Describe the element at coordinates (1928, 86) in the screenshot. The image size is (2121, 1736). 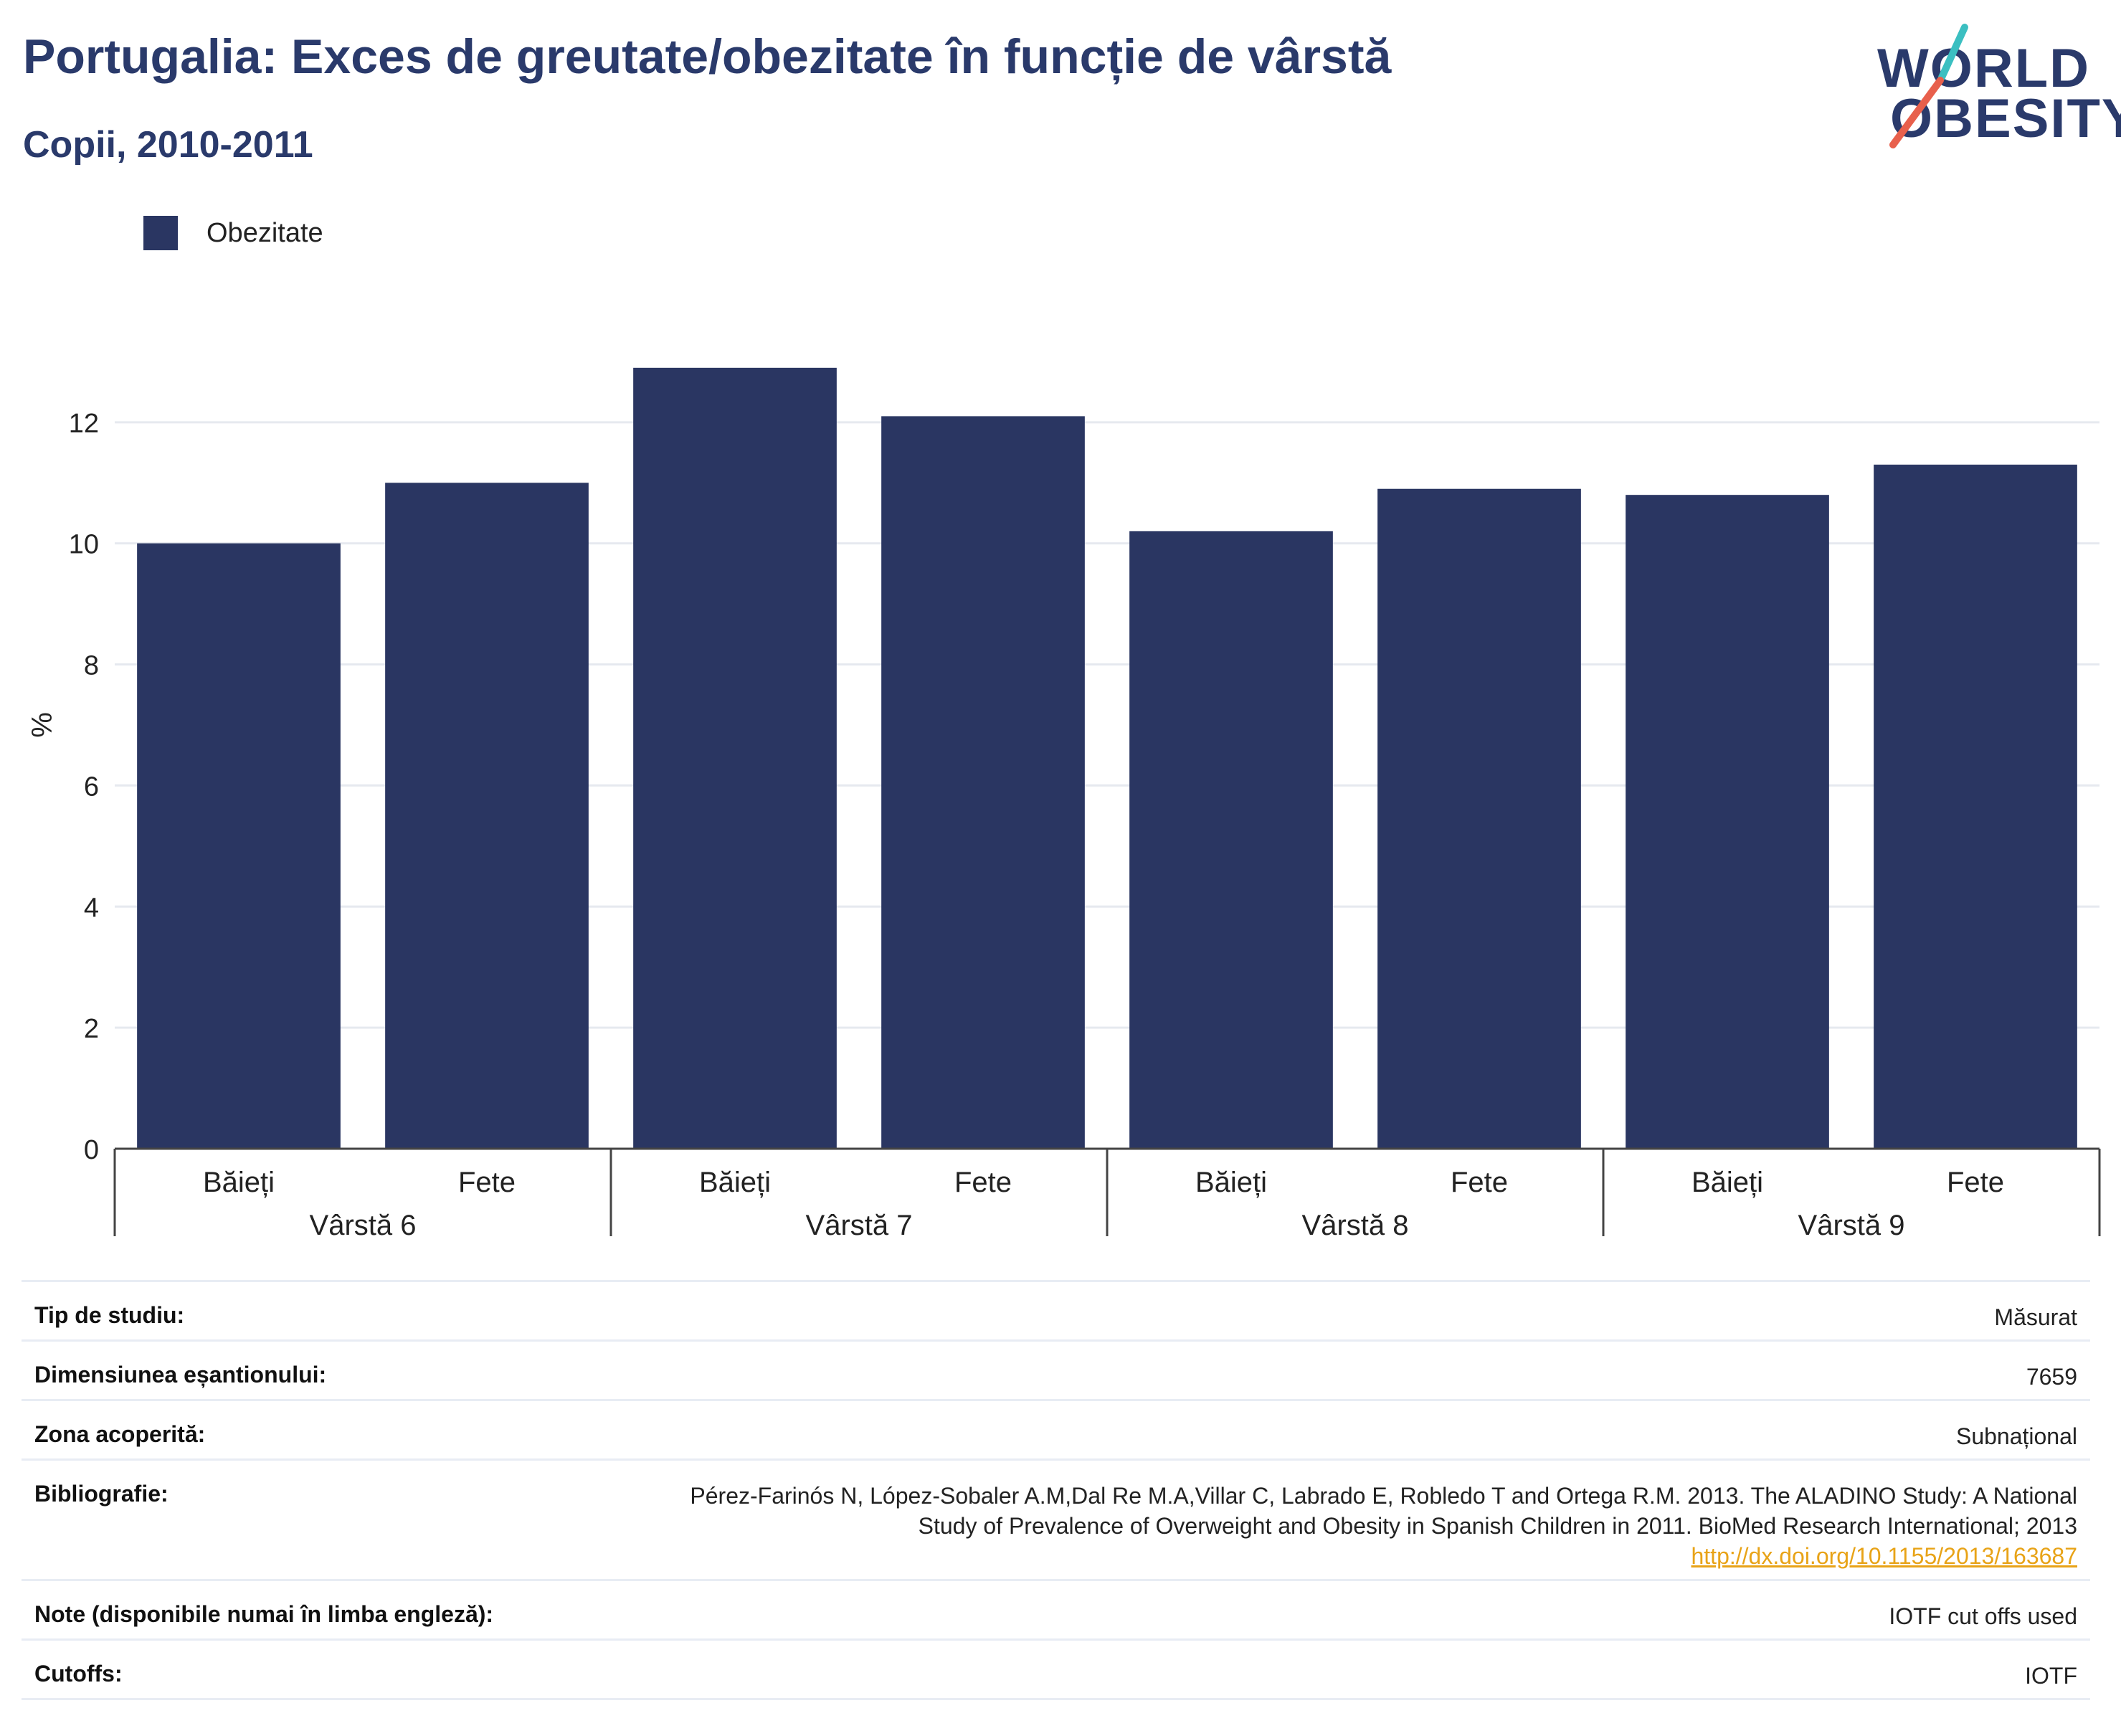
I see `logo-slash-icon` at that location.